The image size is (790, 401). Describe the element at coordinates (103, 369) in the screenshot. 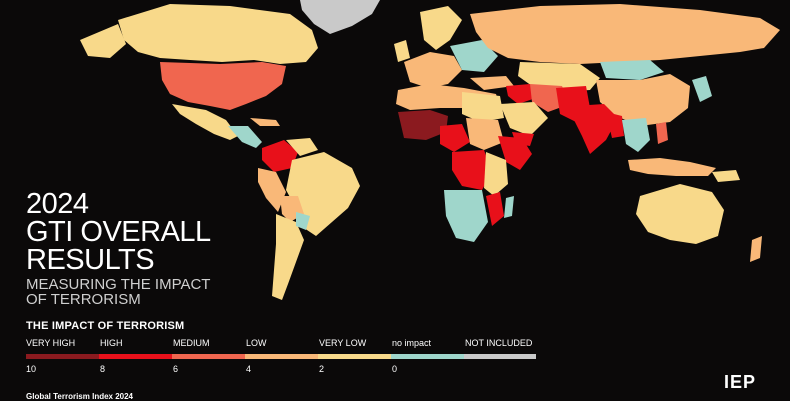

I see `legend-tick-8: 8` at that location.